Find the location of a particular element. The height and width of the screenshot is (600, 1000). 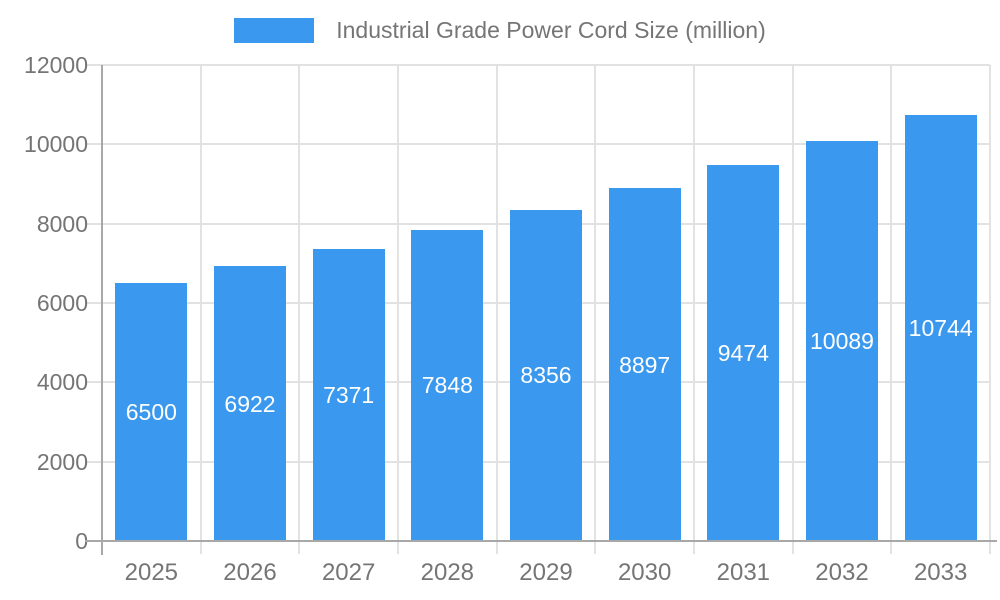

y-tick-label-6000: 6000 is located at coordinates (62, 303).